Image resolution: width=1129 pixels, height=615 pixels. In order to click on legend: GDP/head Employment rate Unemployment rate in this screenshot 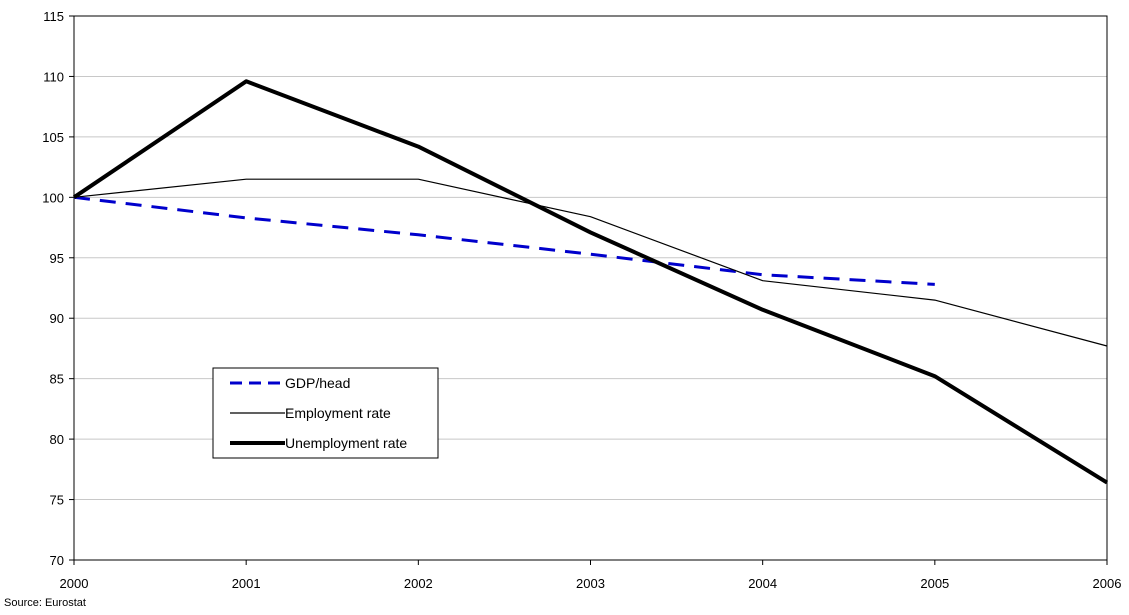, I will do `click(325, 413)`.